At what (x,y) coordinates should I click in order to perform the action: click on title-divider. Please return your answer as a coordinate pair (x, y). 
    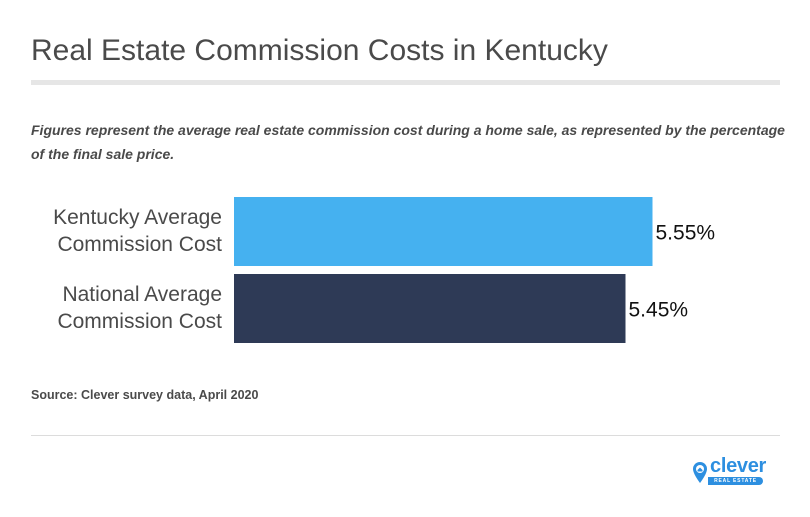
    Looking at the image, I should click on (405, 82).